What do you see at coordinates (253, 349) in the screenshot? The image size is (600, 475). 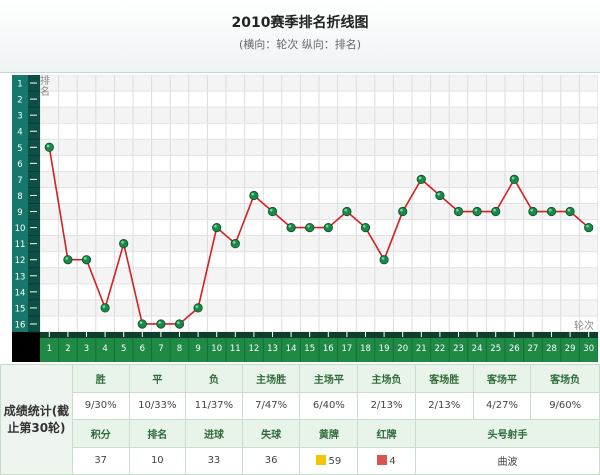 I see `x-tick-label: 12` at bounding box center [253, 349].